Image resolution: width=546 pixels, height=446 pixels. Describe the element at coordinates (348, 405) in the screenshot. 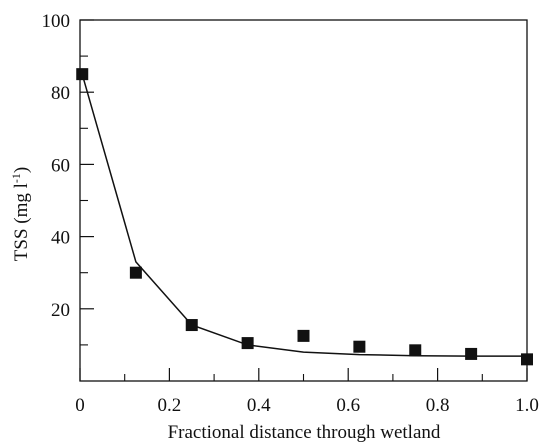

I see `x-tick-label: 0.6` at that location.